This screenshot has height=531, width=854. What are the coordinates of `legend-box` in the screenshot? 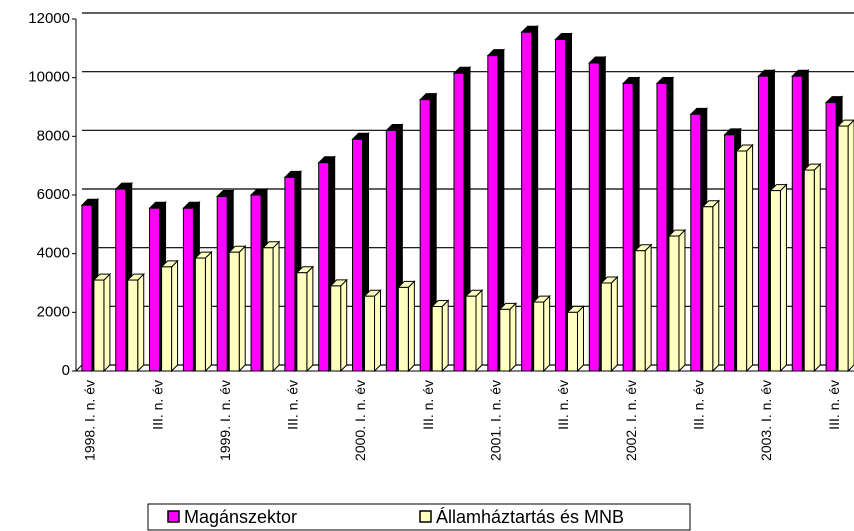 It's located at (419, 517).